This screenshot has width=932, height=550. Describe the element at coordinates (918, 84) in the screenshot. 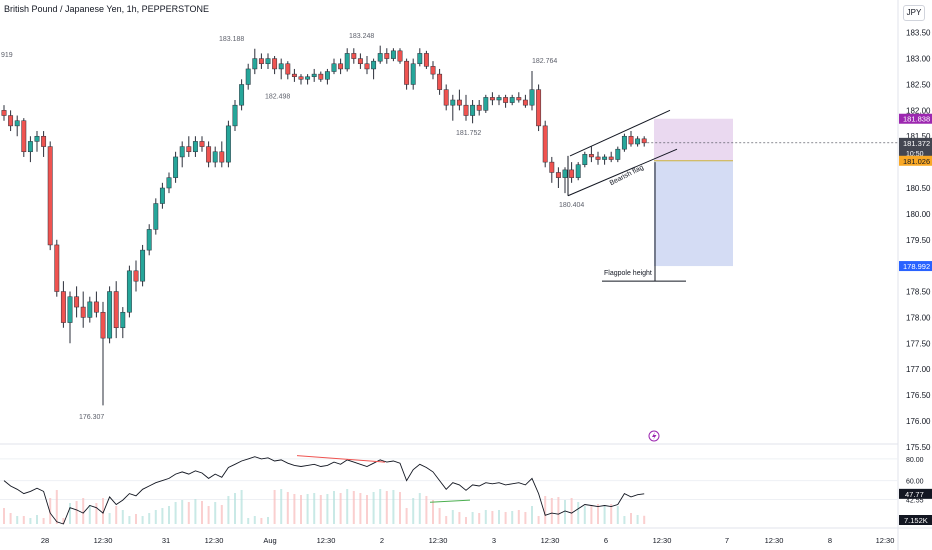

I see `price-tick-label: 182.50` at that location.